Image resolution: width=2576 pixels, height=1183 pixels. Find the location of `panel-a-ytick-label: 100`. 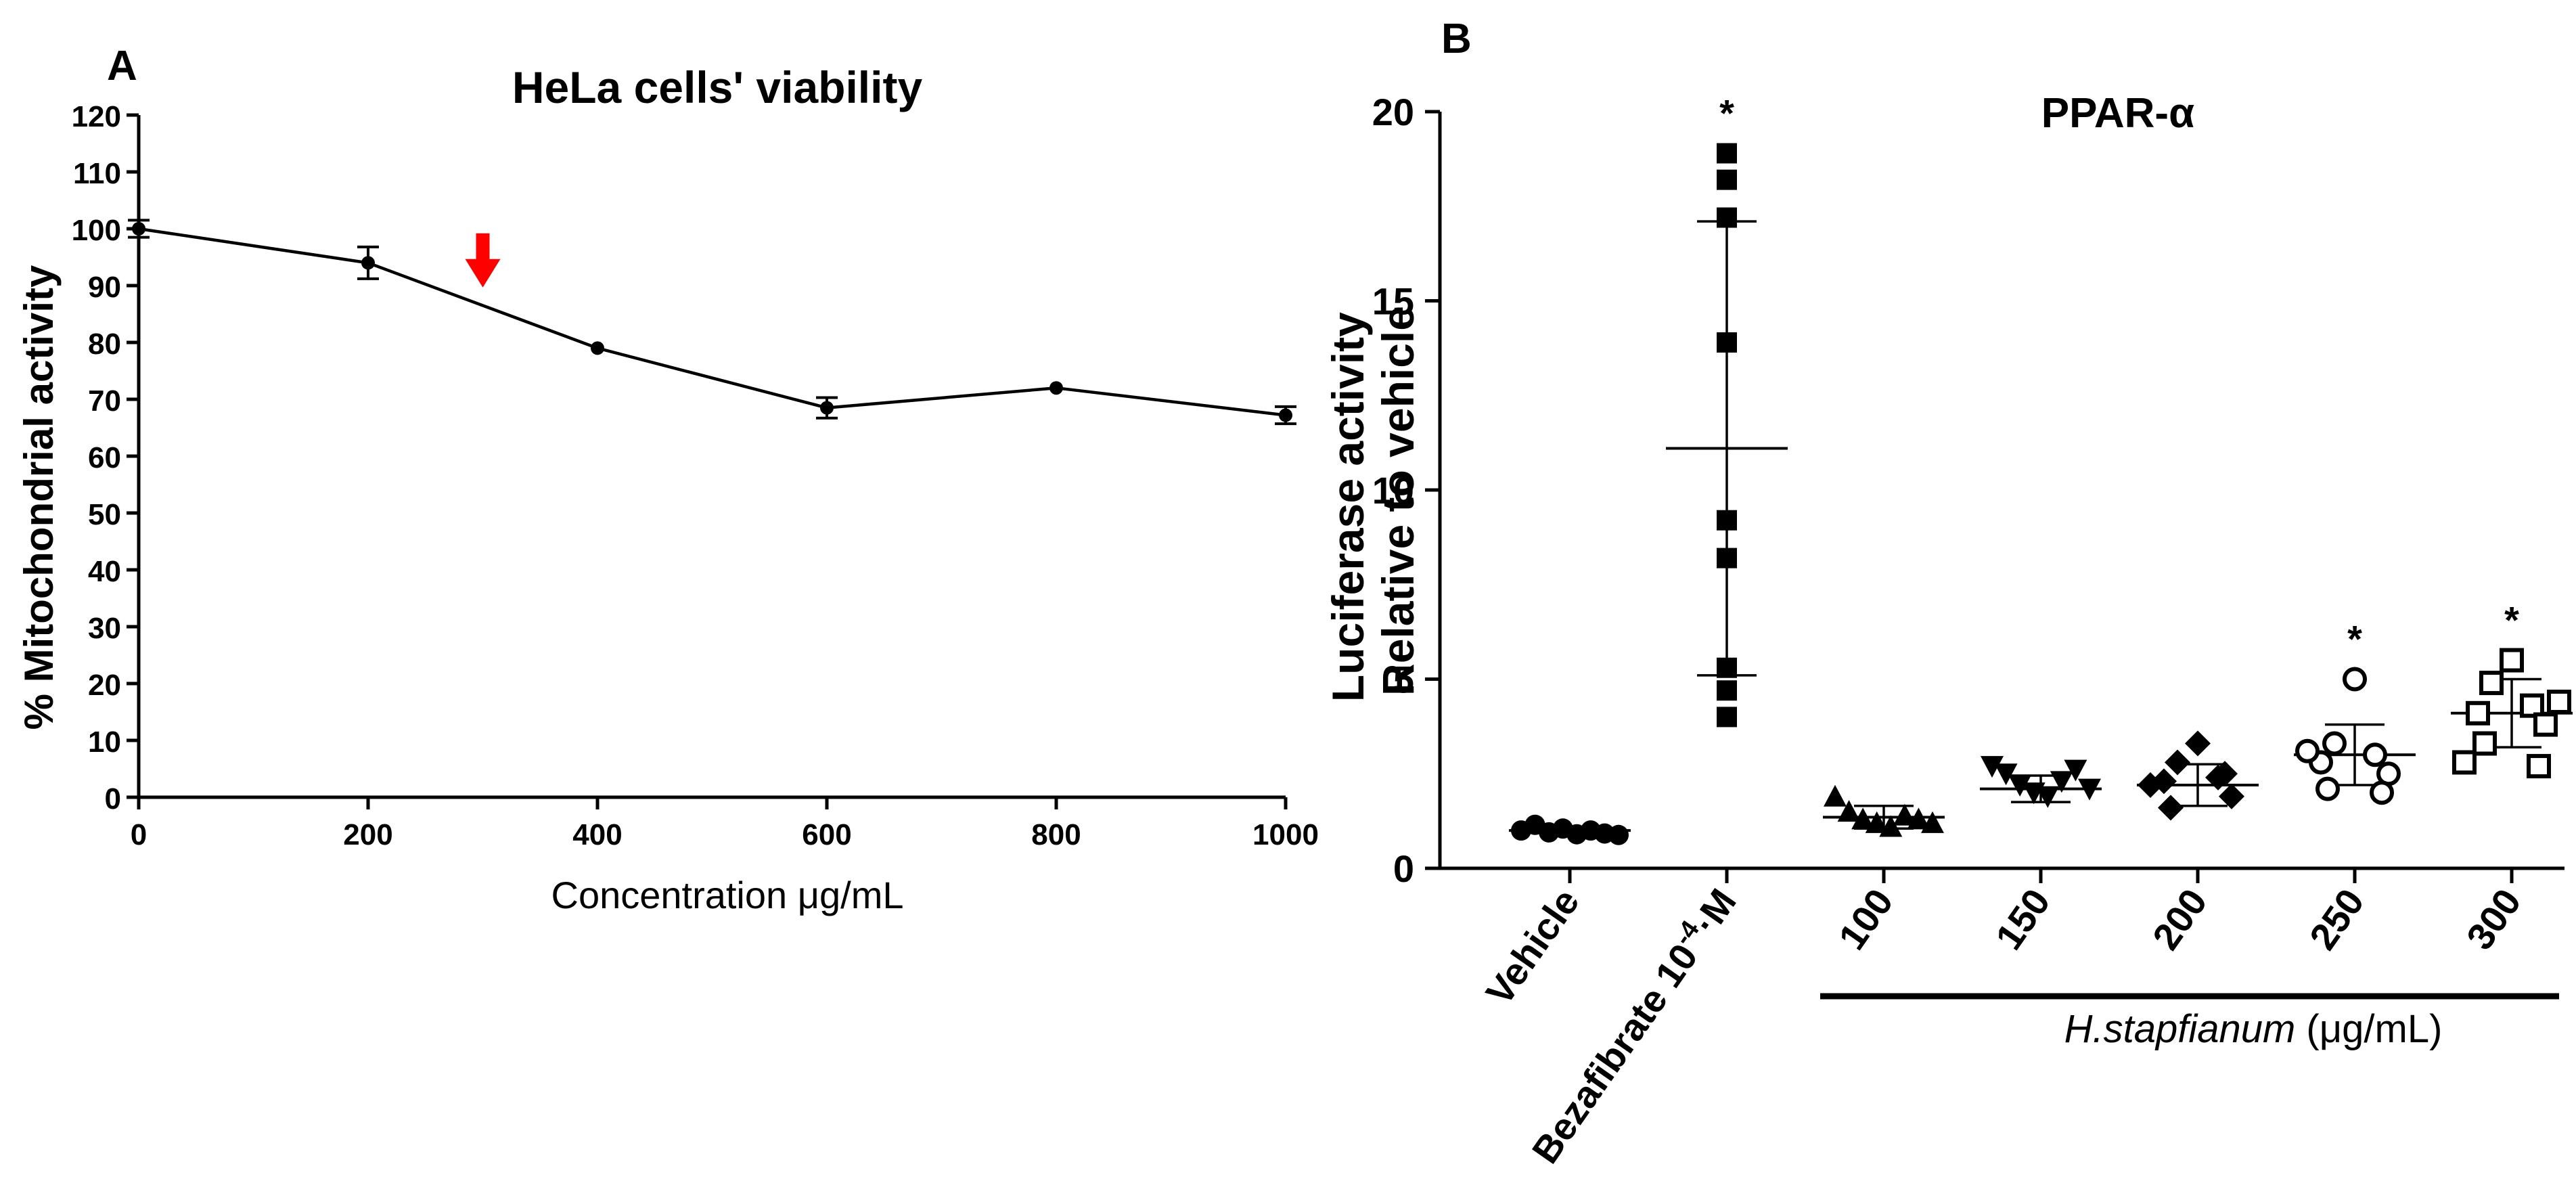

panel-a-ytick-label: 100 is located at coordinates (96, 231).